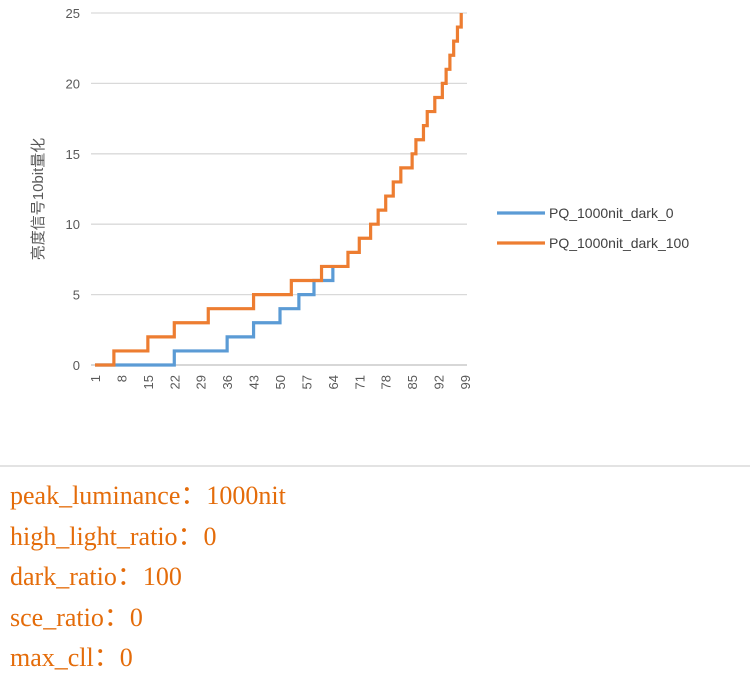 Image resolution: width=750 pixels, height=679 pixels. What do you see at coordinates (412, 382) in the screenshot?
I see `x-tick-label: 85` at bounding box center [412, 382].